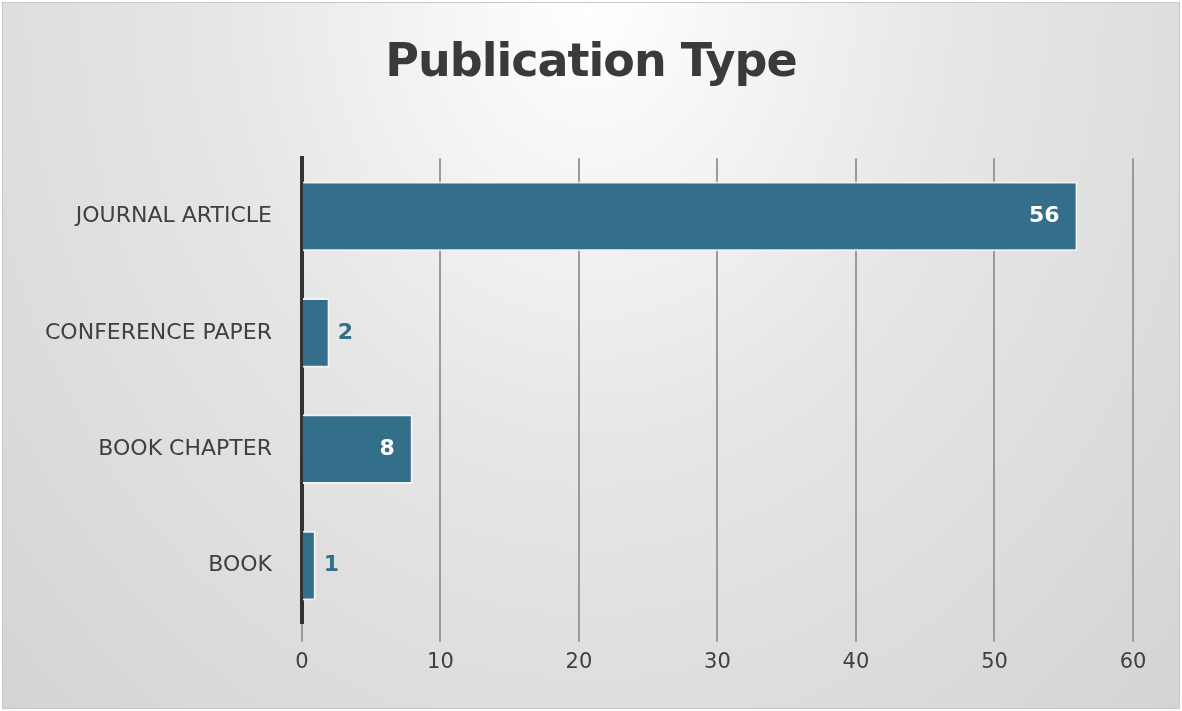  What do you see at coordinates (994, 660) in the screenshot?
I see `x-tick-label: 50` at bounding box center [994, 660].